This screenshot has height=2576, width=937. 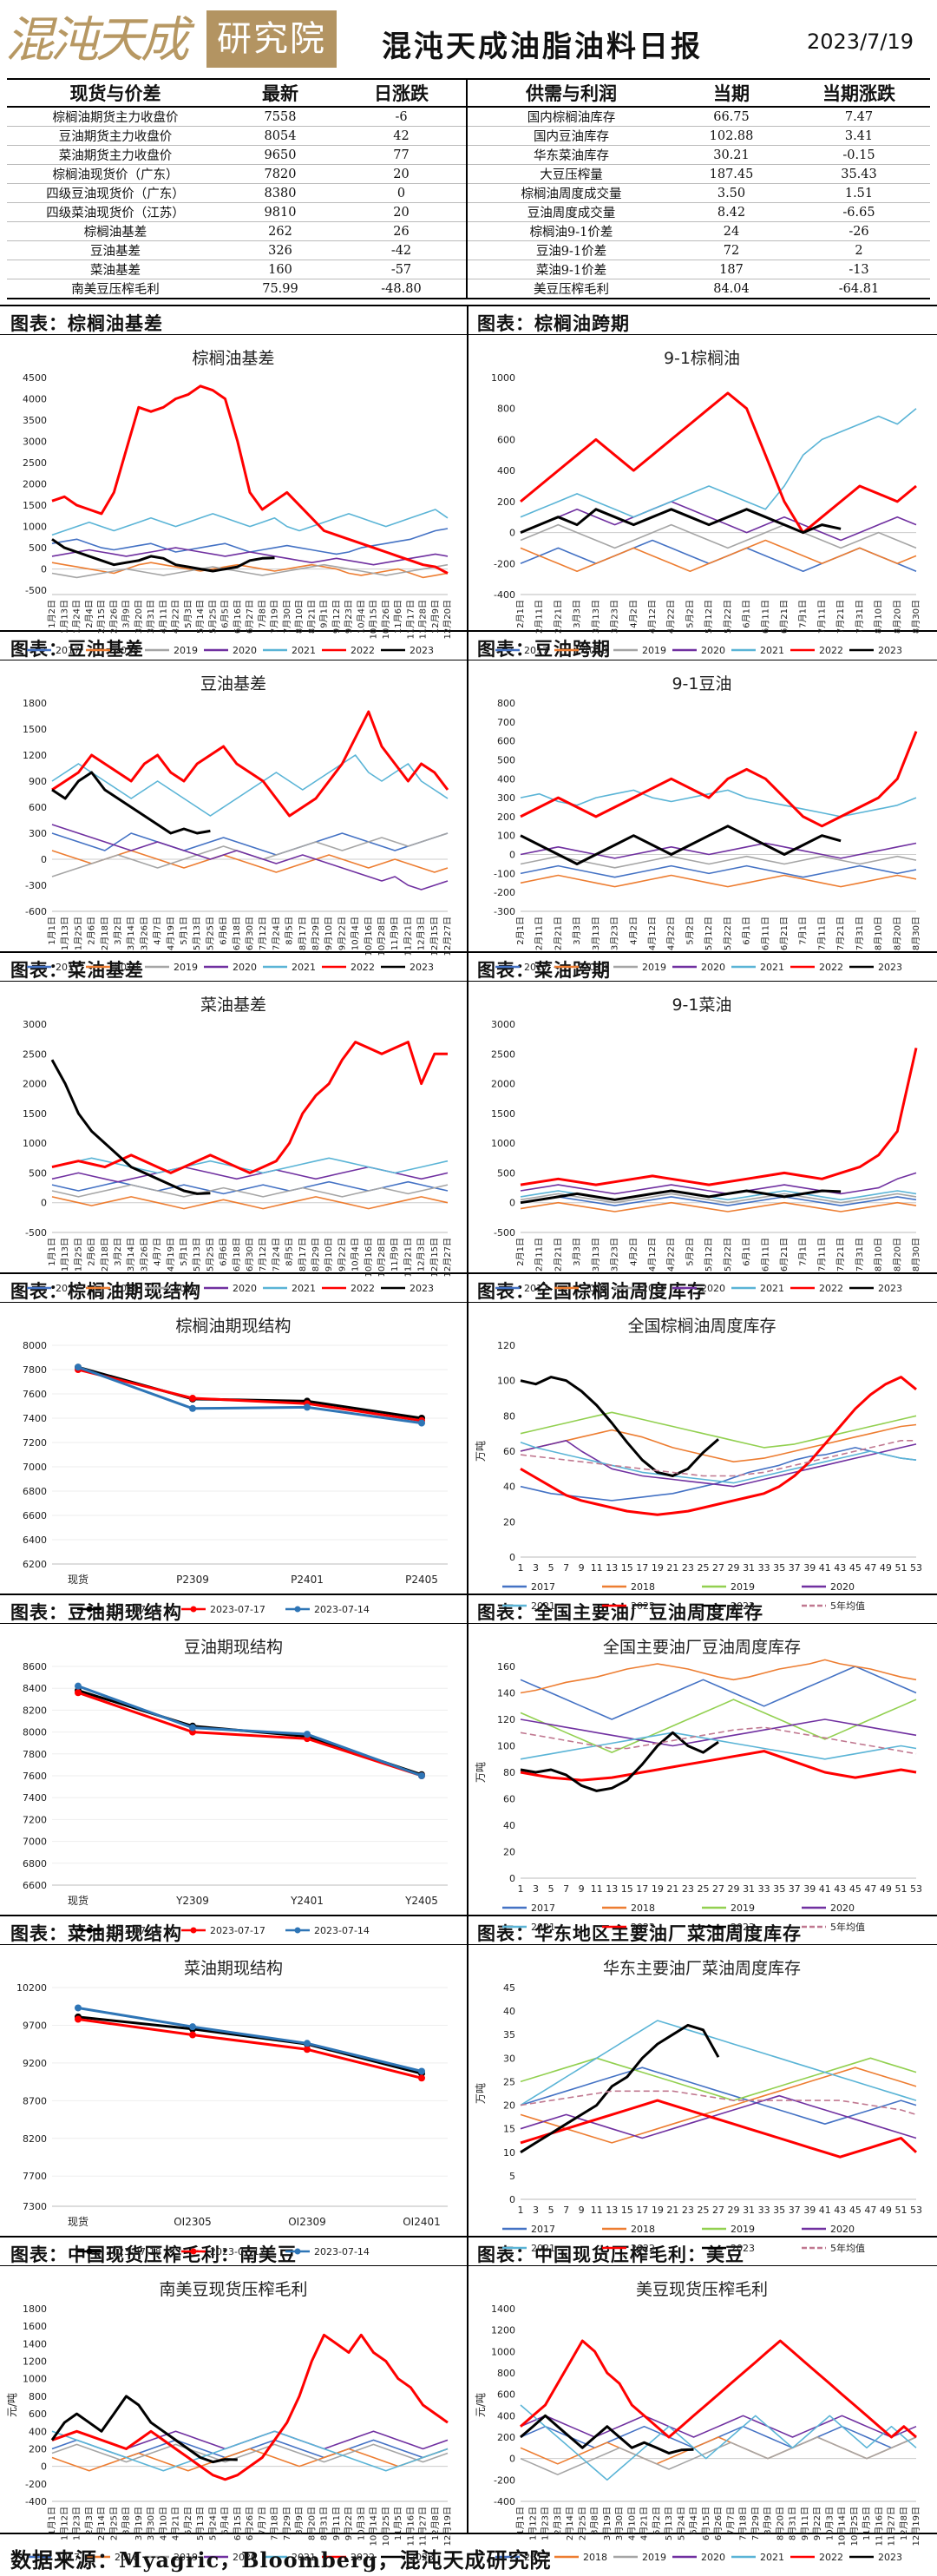 I want to click on section-title: 图表：全国棕榈油周度库存, so click(x=592, y=1291).